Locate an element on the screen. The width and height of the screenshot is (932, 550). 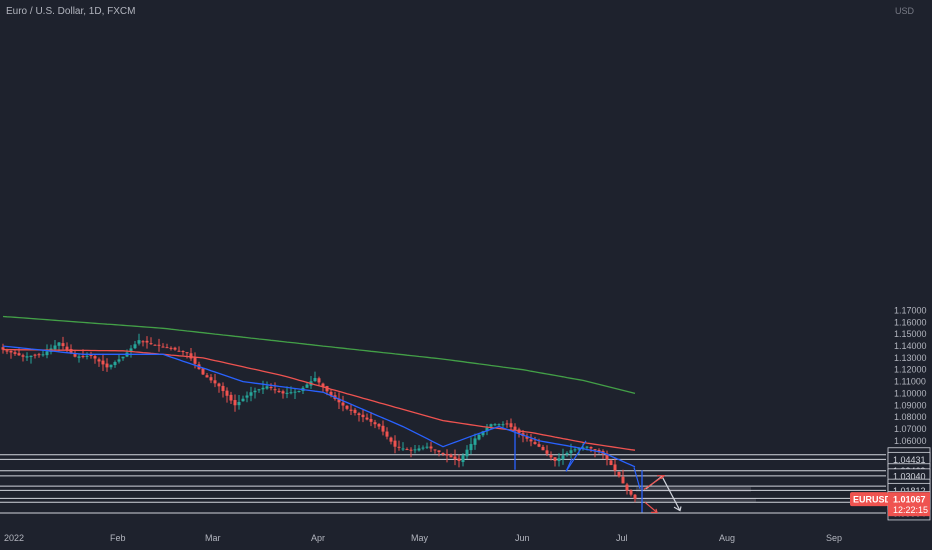
x-tick-label: Sep is located at coordinates (834, 538).